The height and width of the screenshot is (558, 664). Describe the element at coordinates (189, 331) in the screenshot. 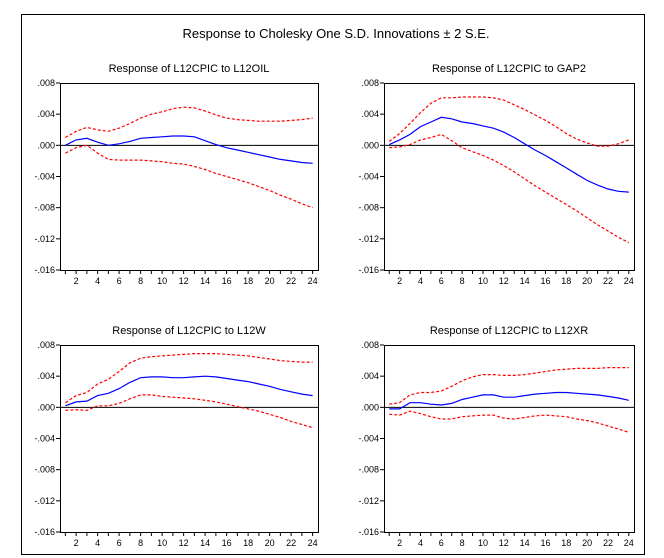

I see `panel-title: Response of L12CPIC to L12W` at that location.